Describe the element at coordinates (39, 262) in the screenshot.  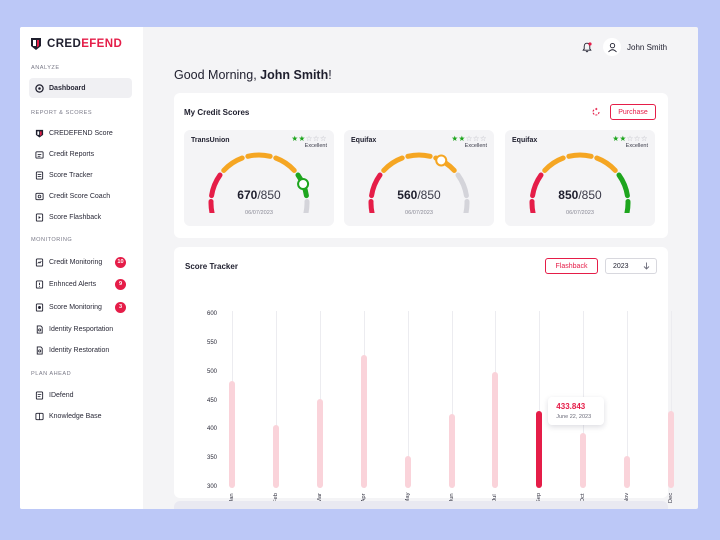
I see `monitoring-icon` at that location.